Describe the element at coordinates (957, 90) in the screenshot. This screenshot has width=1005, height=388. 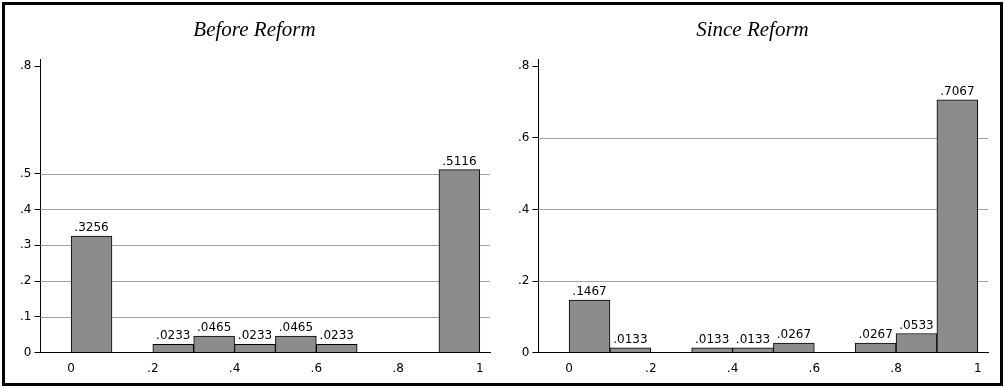
I see `data-label: .7067` at that location.